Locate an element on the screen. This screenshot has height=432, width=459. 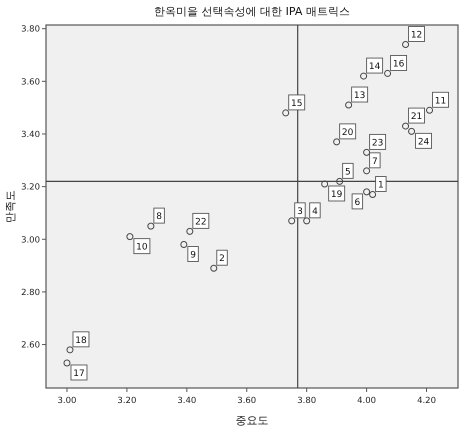
annotation: 23 is located at coordinates (378, 143).